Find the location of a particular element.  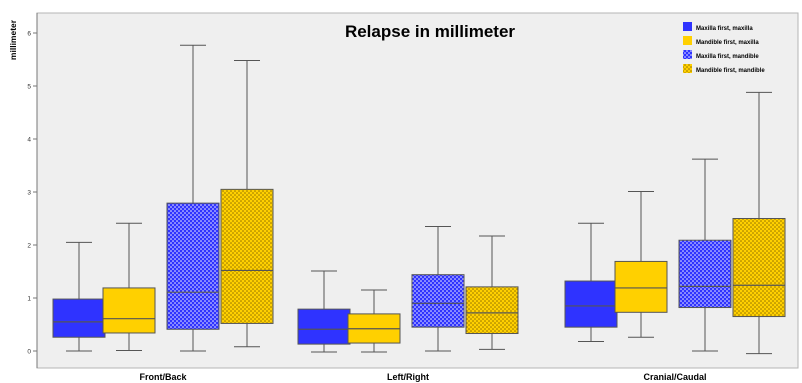

y-tick-label: 6 is located at coordinates (29, 34).